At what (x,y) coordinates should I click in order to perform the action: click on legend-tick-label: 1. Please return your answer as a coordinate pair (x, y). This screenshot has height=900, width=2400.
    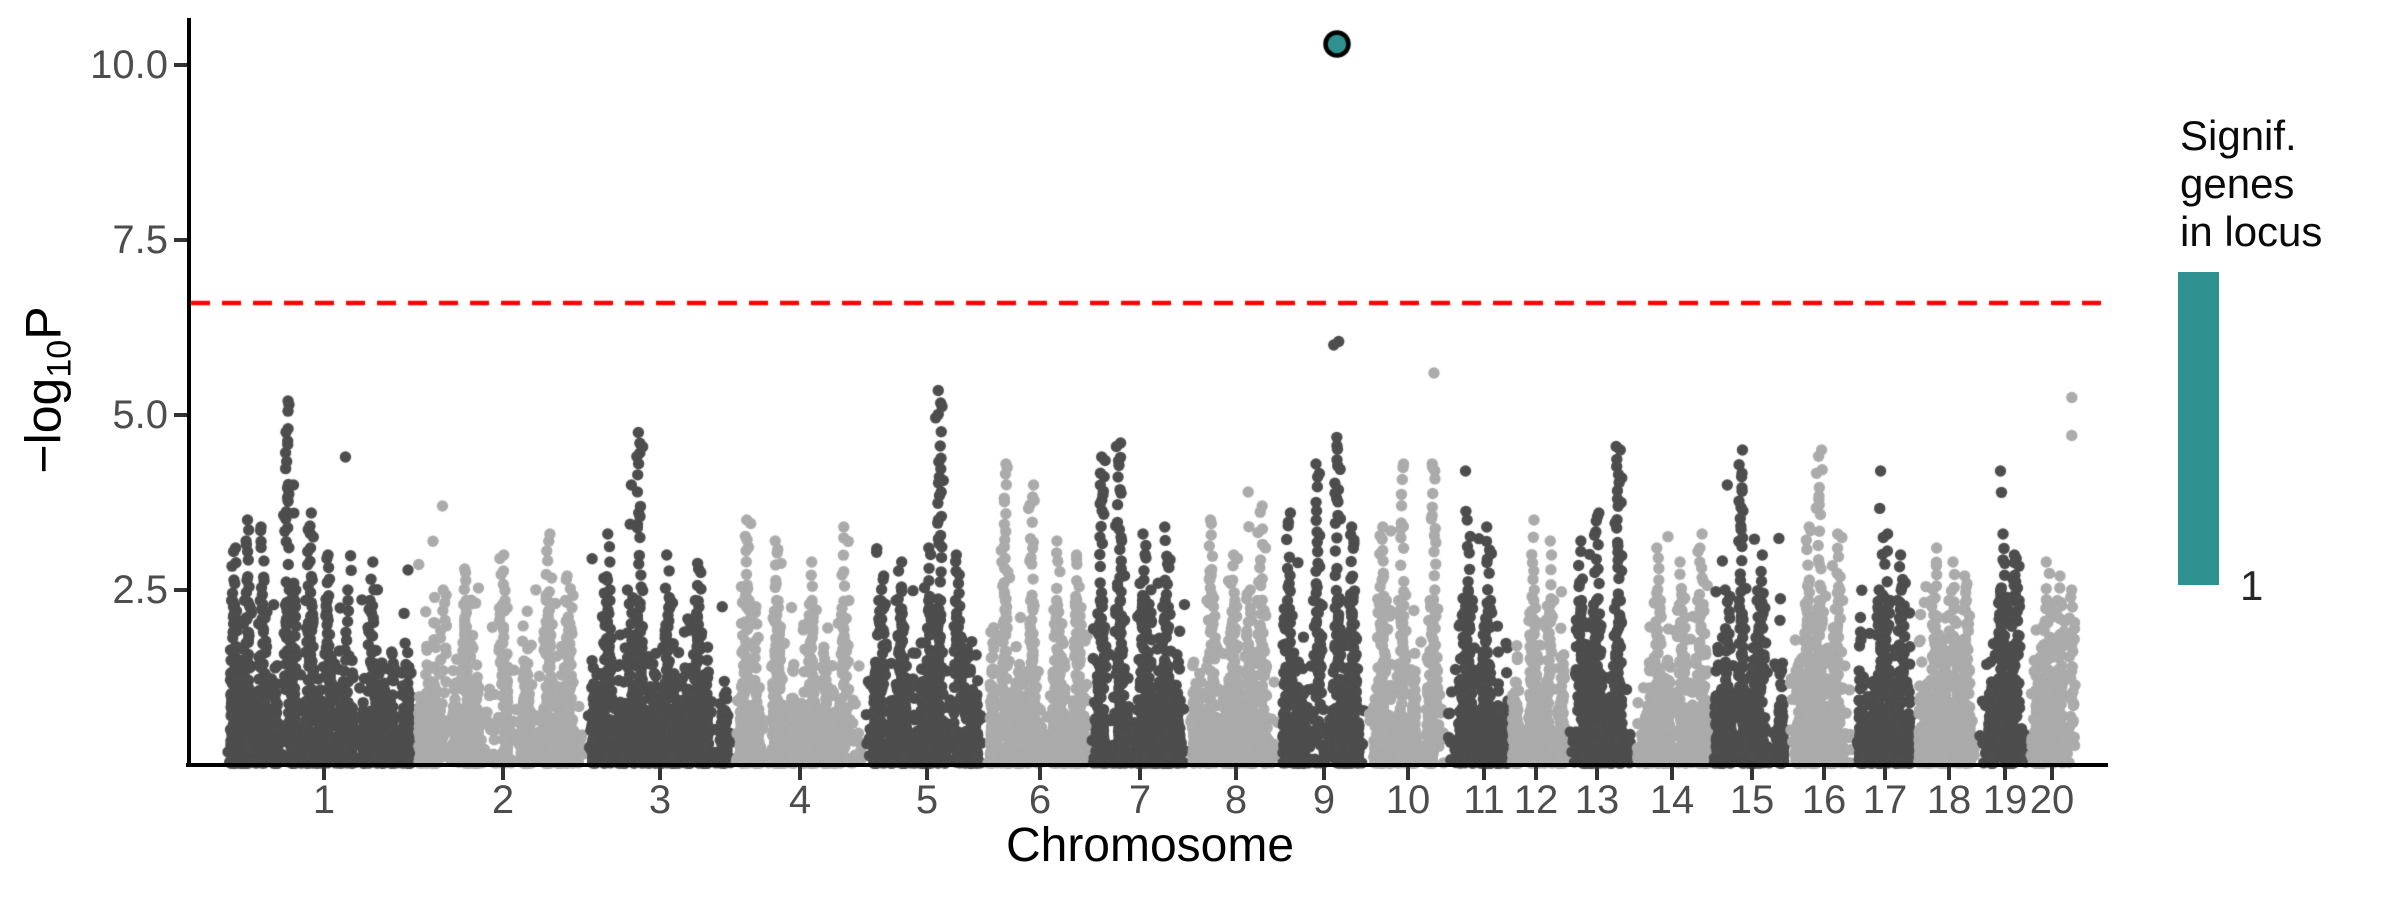
    Looking at the image, I should click on (2252, 585).